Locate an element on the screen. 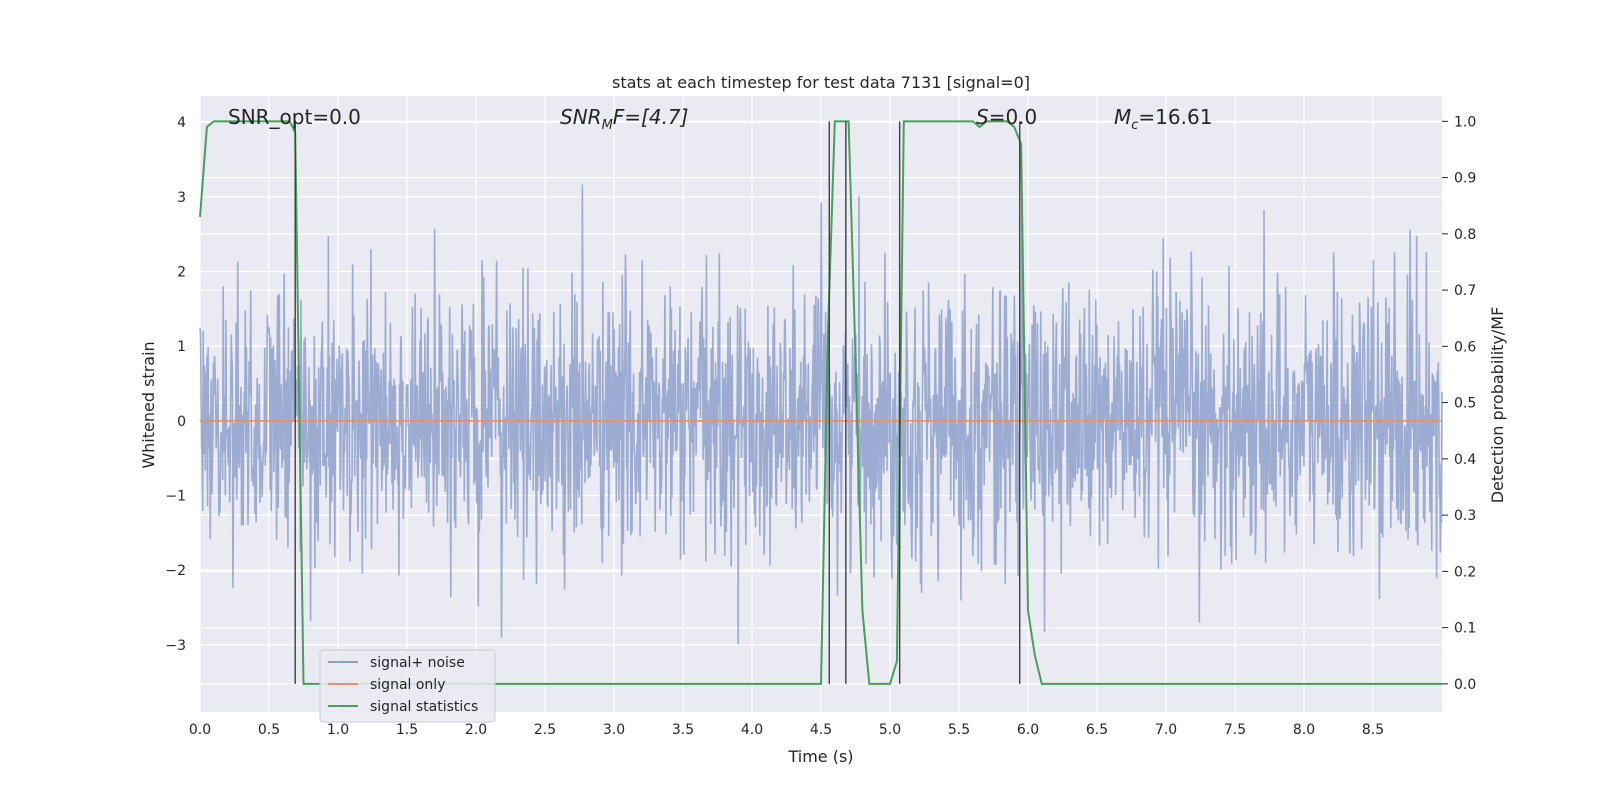 This screenshot has height=800, width=1600. y-tick-label-6: 3 is located at coordinates (181, 198).